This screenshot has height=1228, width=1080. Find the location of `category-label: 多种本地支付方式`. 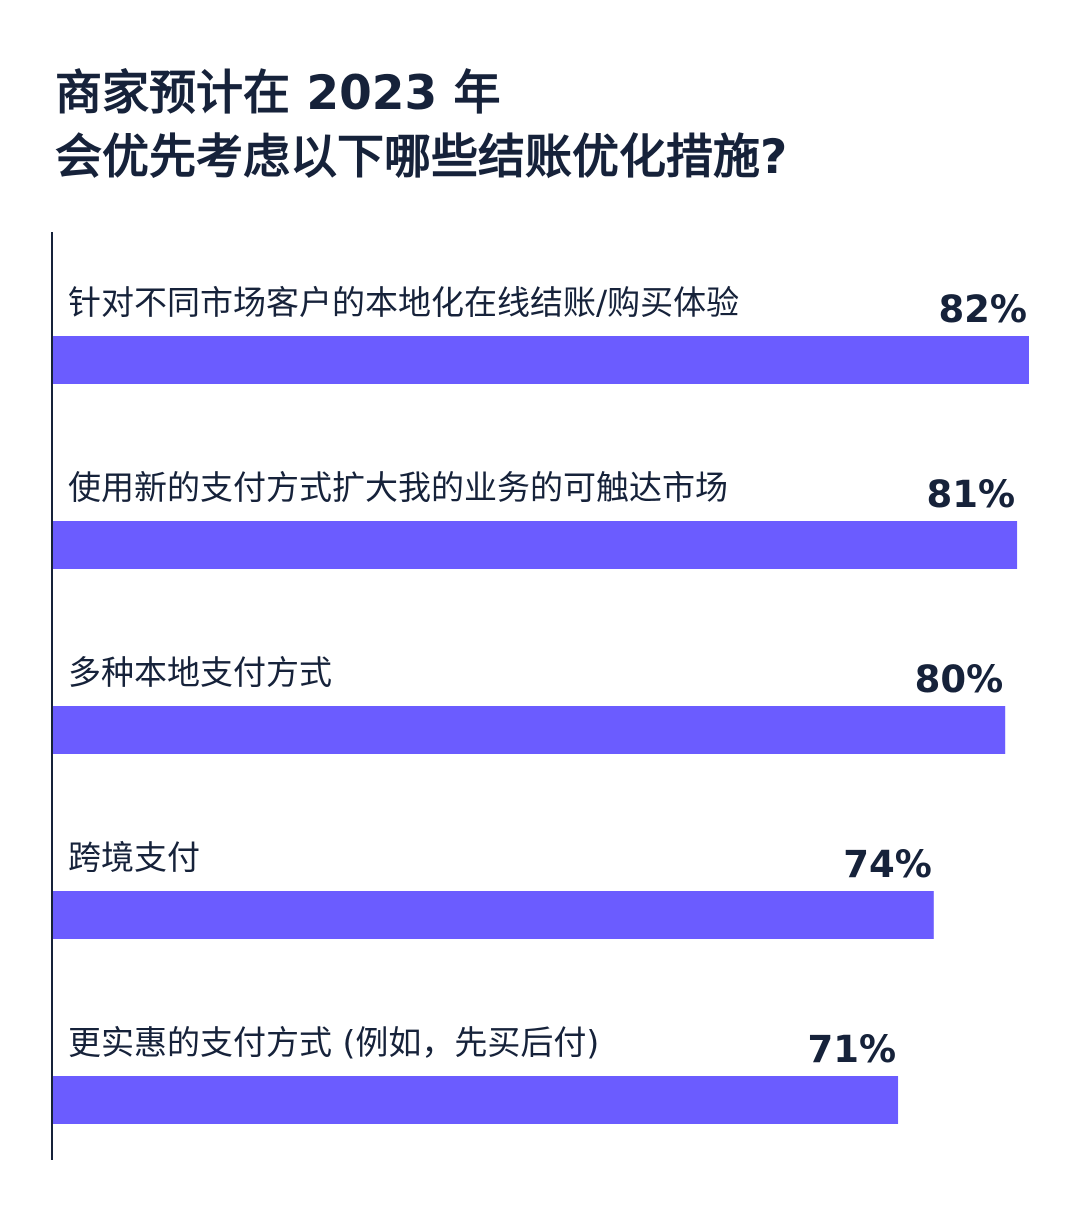

category-label: 多种本地支付方式 is located at coordinates (200, 672).